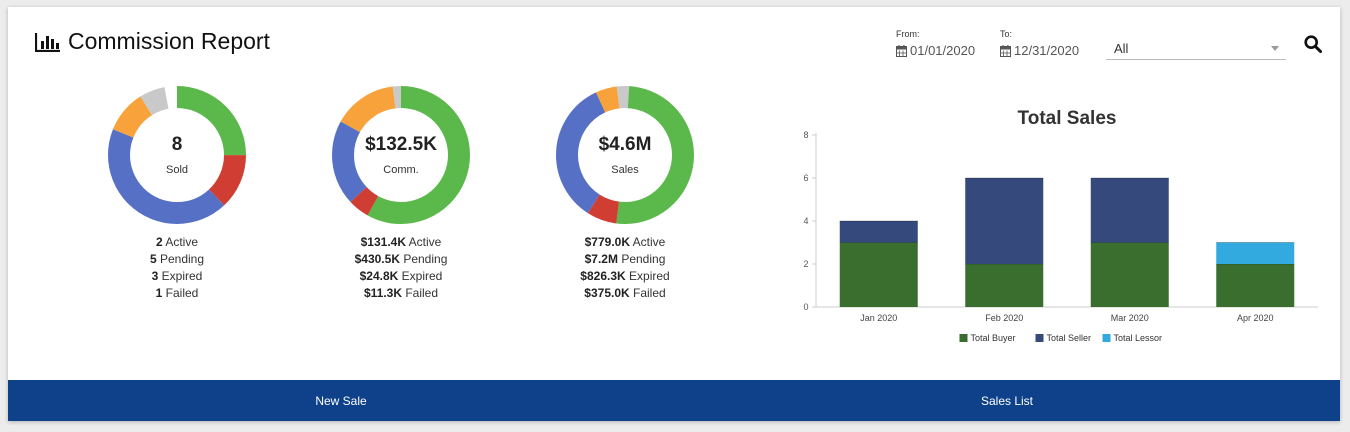 This screenshot has width=1350, height=432. I want to click on legend-item-active: $779.0K Active, so click(625, 242).